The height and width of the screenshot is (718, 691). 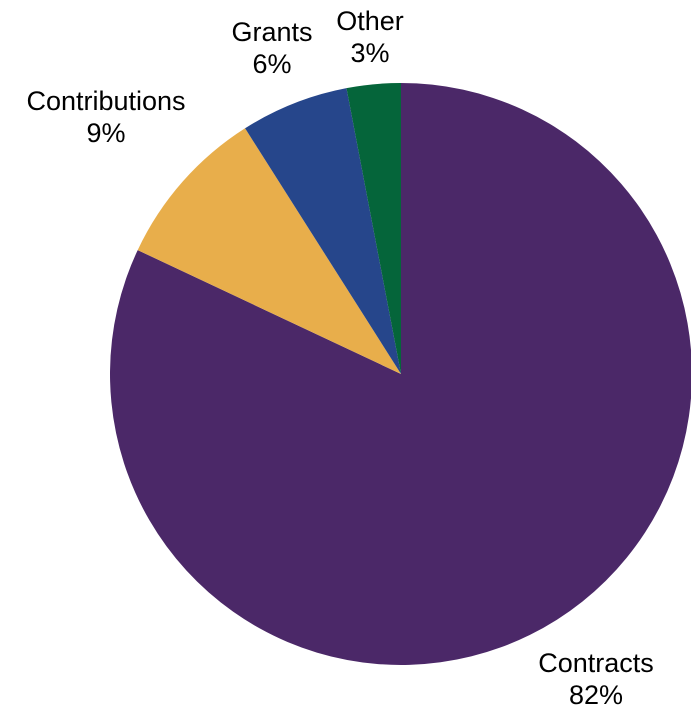 I want to click on pie-slice-other, so click(x=373, y=228).